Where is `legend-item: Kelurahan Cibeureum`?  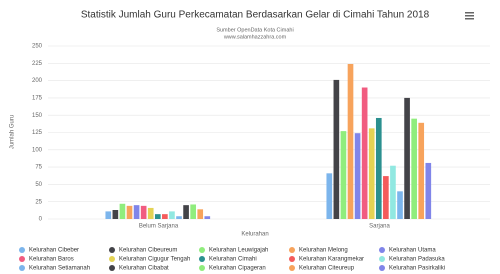 legend-item: Kelurahan Cibeureum is located at coordinates (143, 250).